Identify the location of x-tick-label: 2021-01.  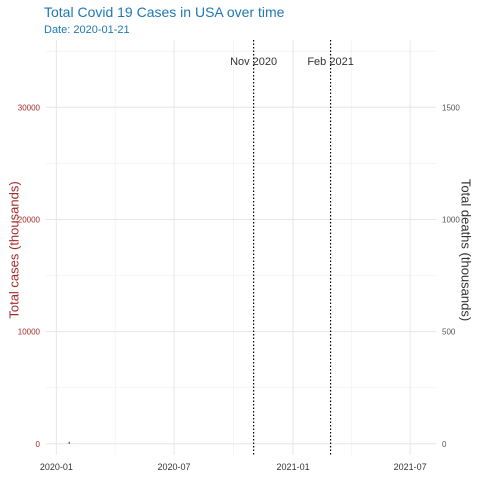
(293, 467).